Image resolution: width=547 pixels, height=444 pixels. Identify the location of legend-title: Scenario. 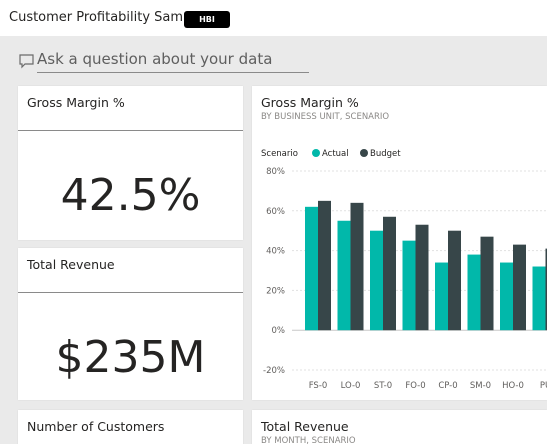
(279, 154).